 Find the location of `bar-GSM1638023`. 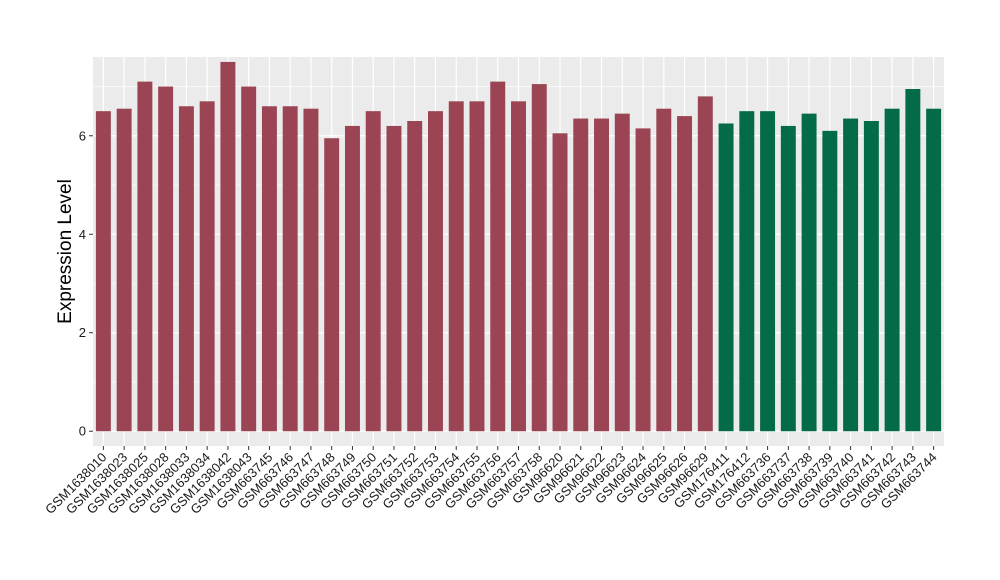

bar-GSM1638023 is located at coordinates (124, 270).